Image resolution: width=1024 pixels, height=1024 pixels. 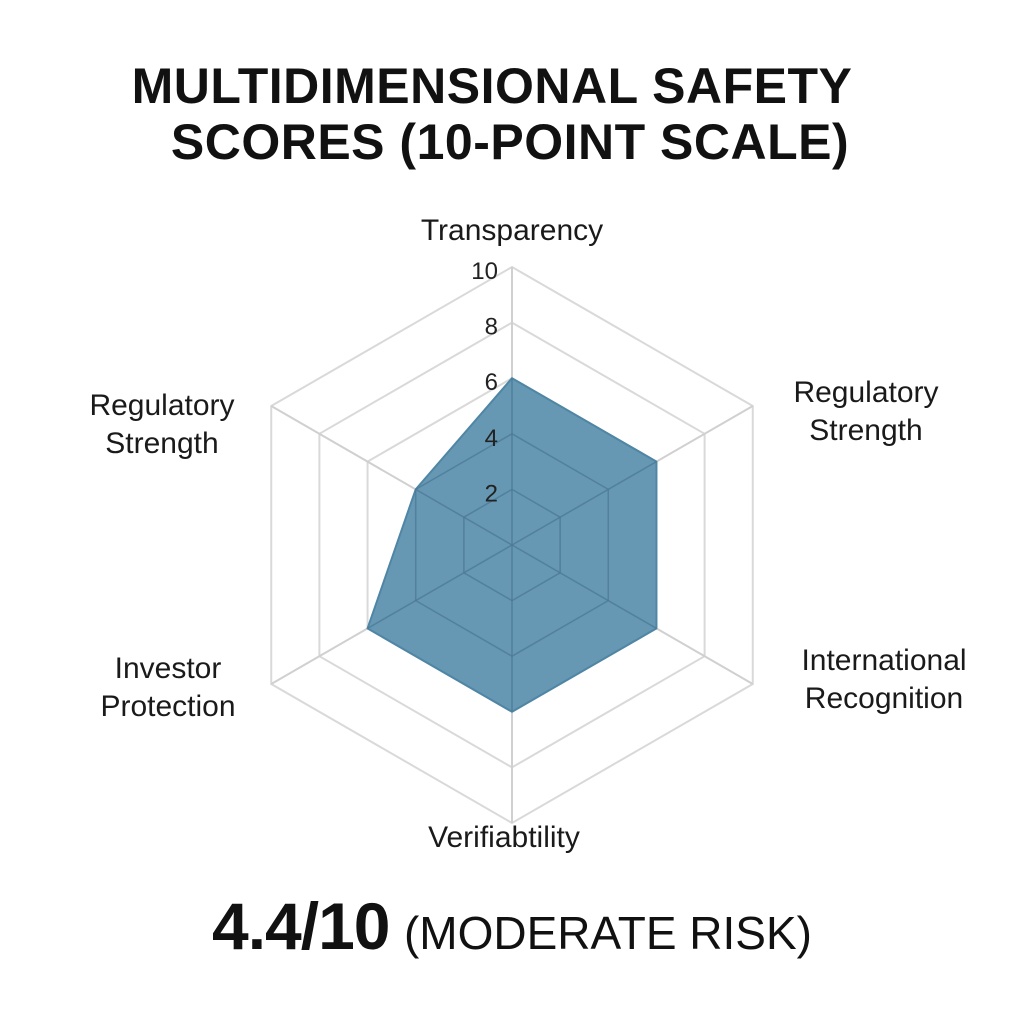 I want to click on axis-label: Investor Protection, so click(x=167, y=687).